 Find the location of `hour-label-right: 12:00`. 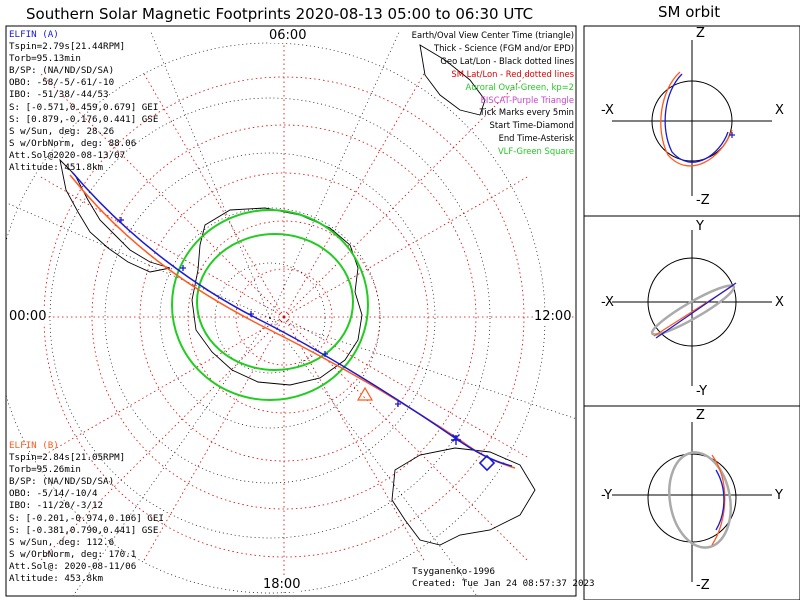

hour-label-right: 12:00 is located at coordinates (553, 316).